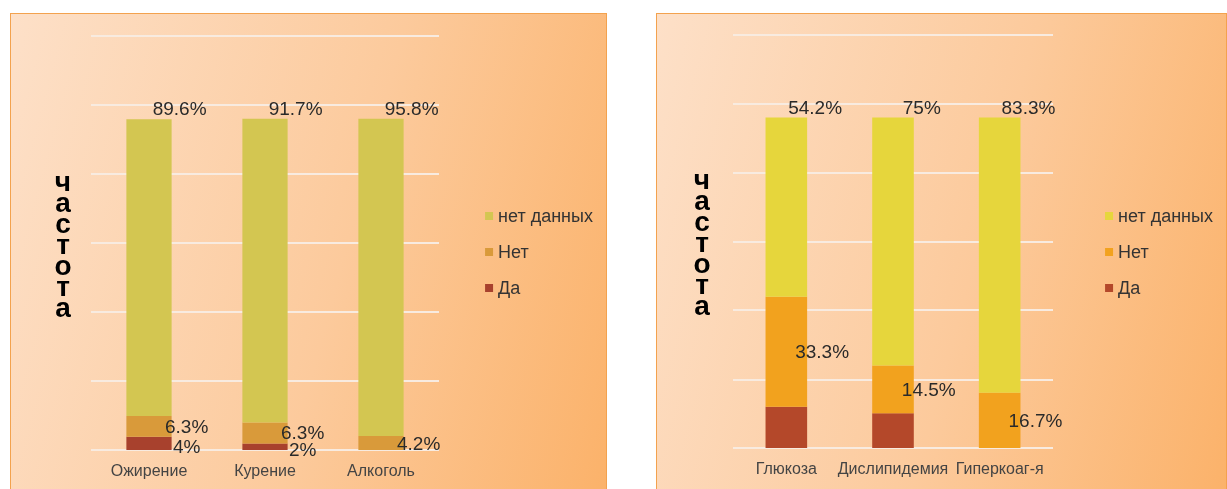 This screenshot has width=1227, height=489. I want to click on x-tick-label: Глюкоза, so click(786, 468).